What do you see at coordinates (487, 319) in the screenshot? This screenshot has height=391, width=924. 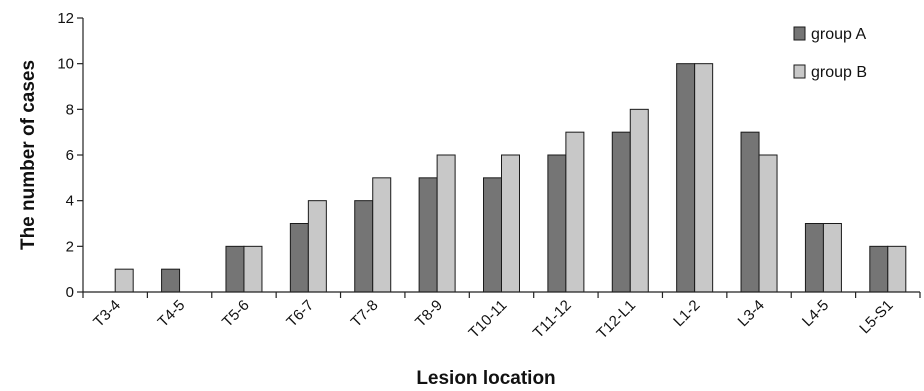 I see `x-tick-label: T10-11` at bounding box center [487, 319].